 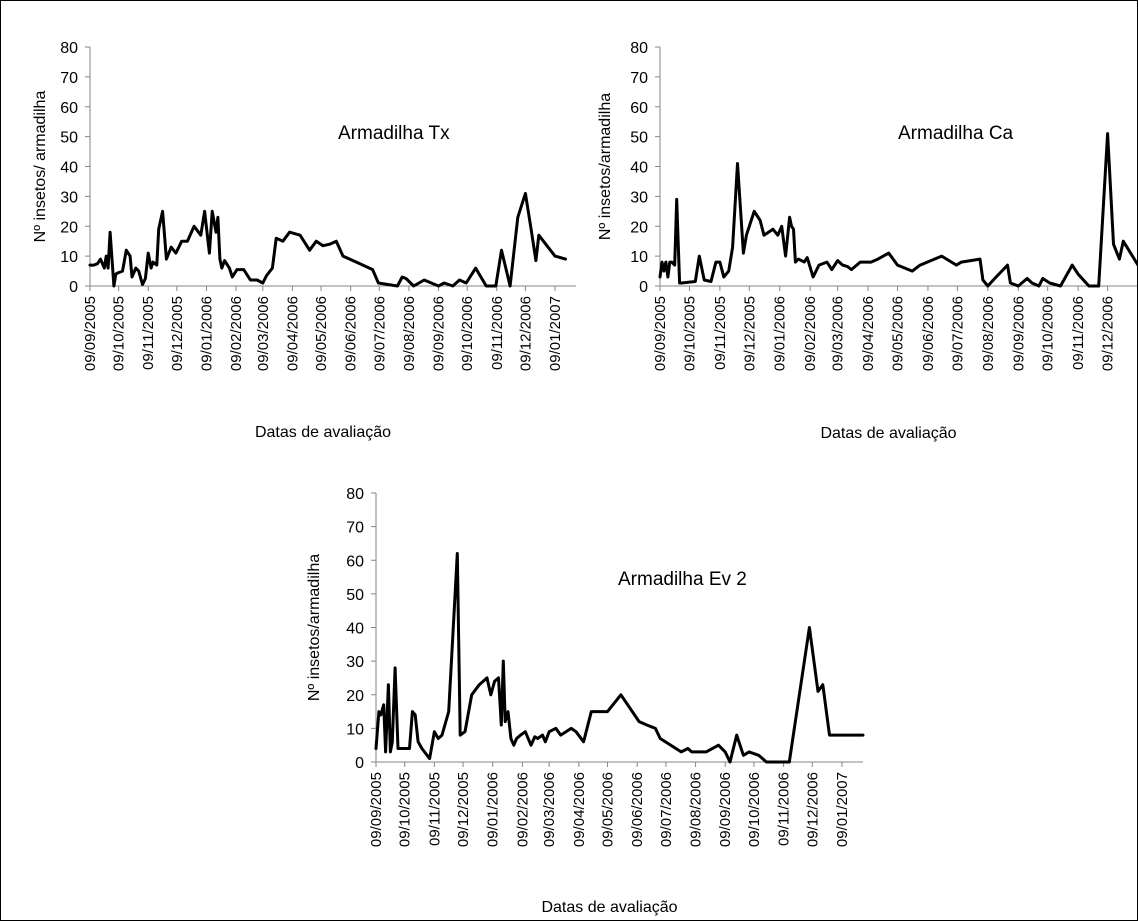 What do you see at coordinates (40, 167) in the screenshot?
I see `y-axis-title: Nº insetos/ armadilha` at bounding box center [40, 167].